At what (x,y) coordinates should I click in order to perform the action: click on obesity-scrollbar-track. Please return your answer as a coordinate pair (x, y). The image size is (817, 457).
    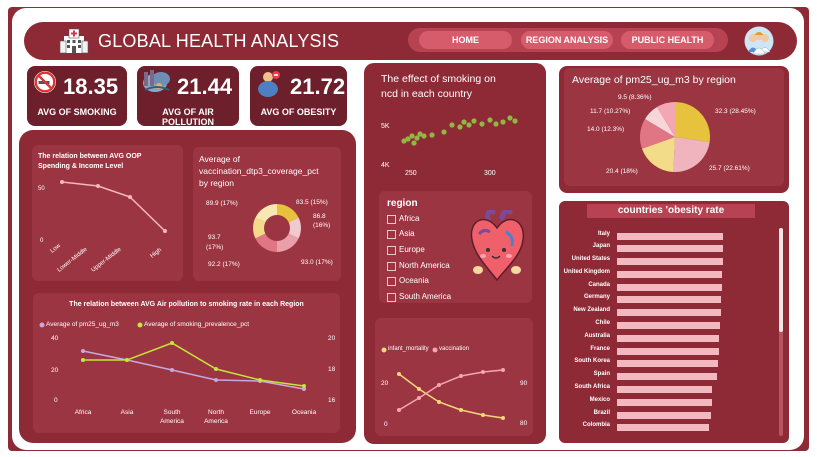
    Looking at the image, I should click on (781, 332).